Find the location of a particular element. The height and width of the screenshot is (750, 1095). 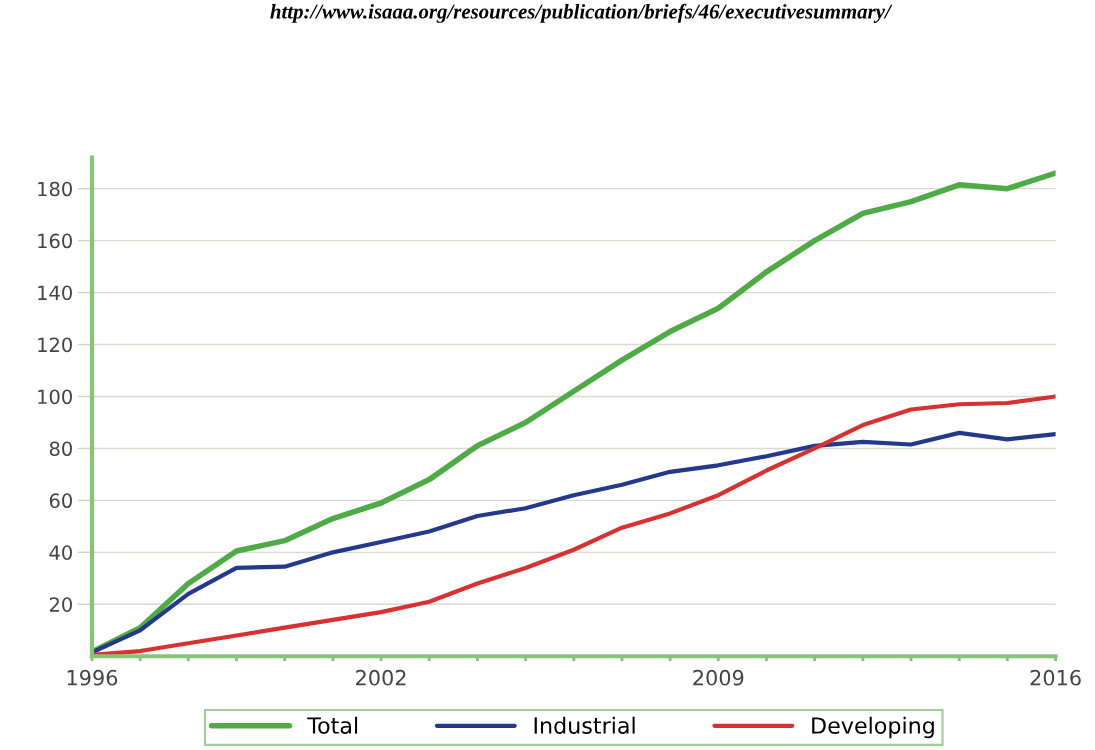

y-tick-label: 20 is located at coordinates (60, 604).